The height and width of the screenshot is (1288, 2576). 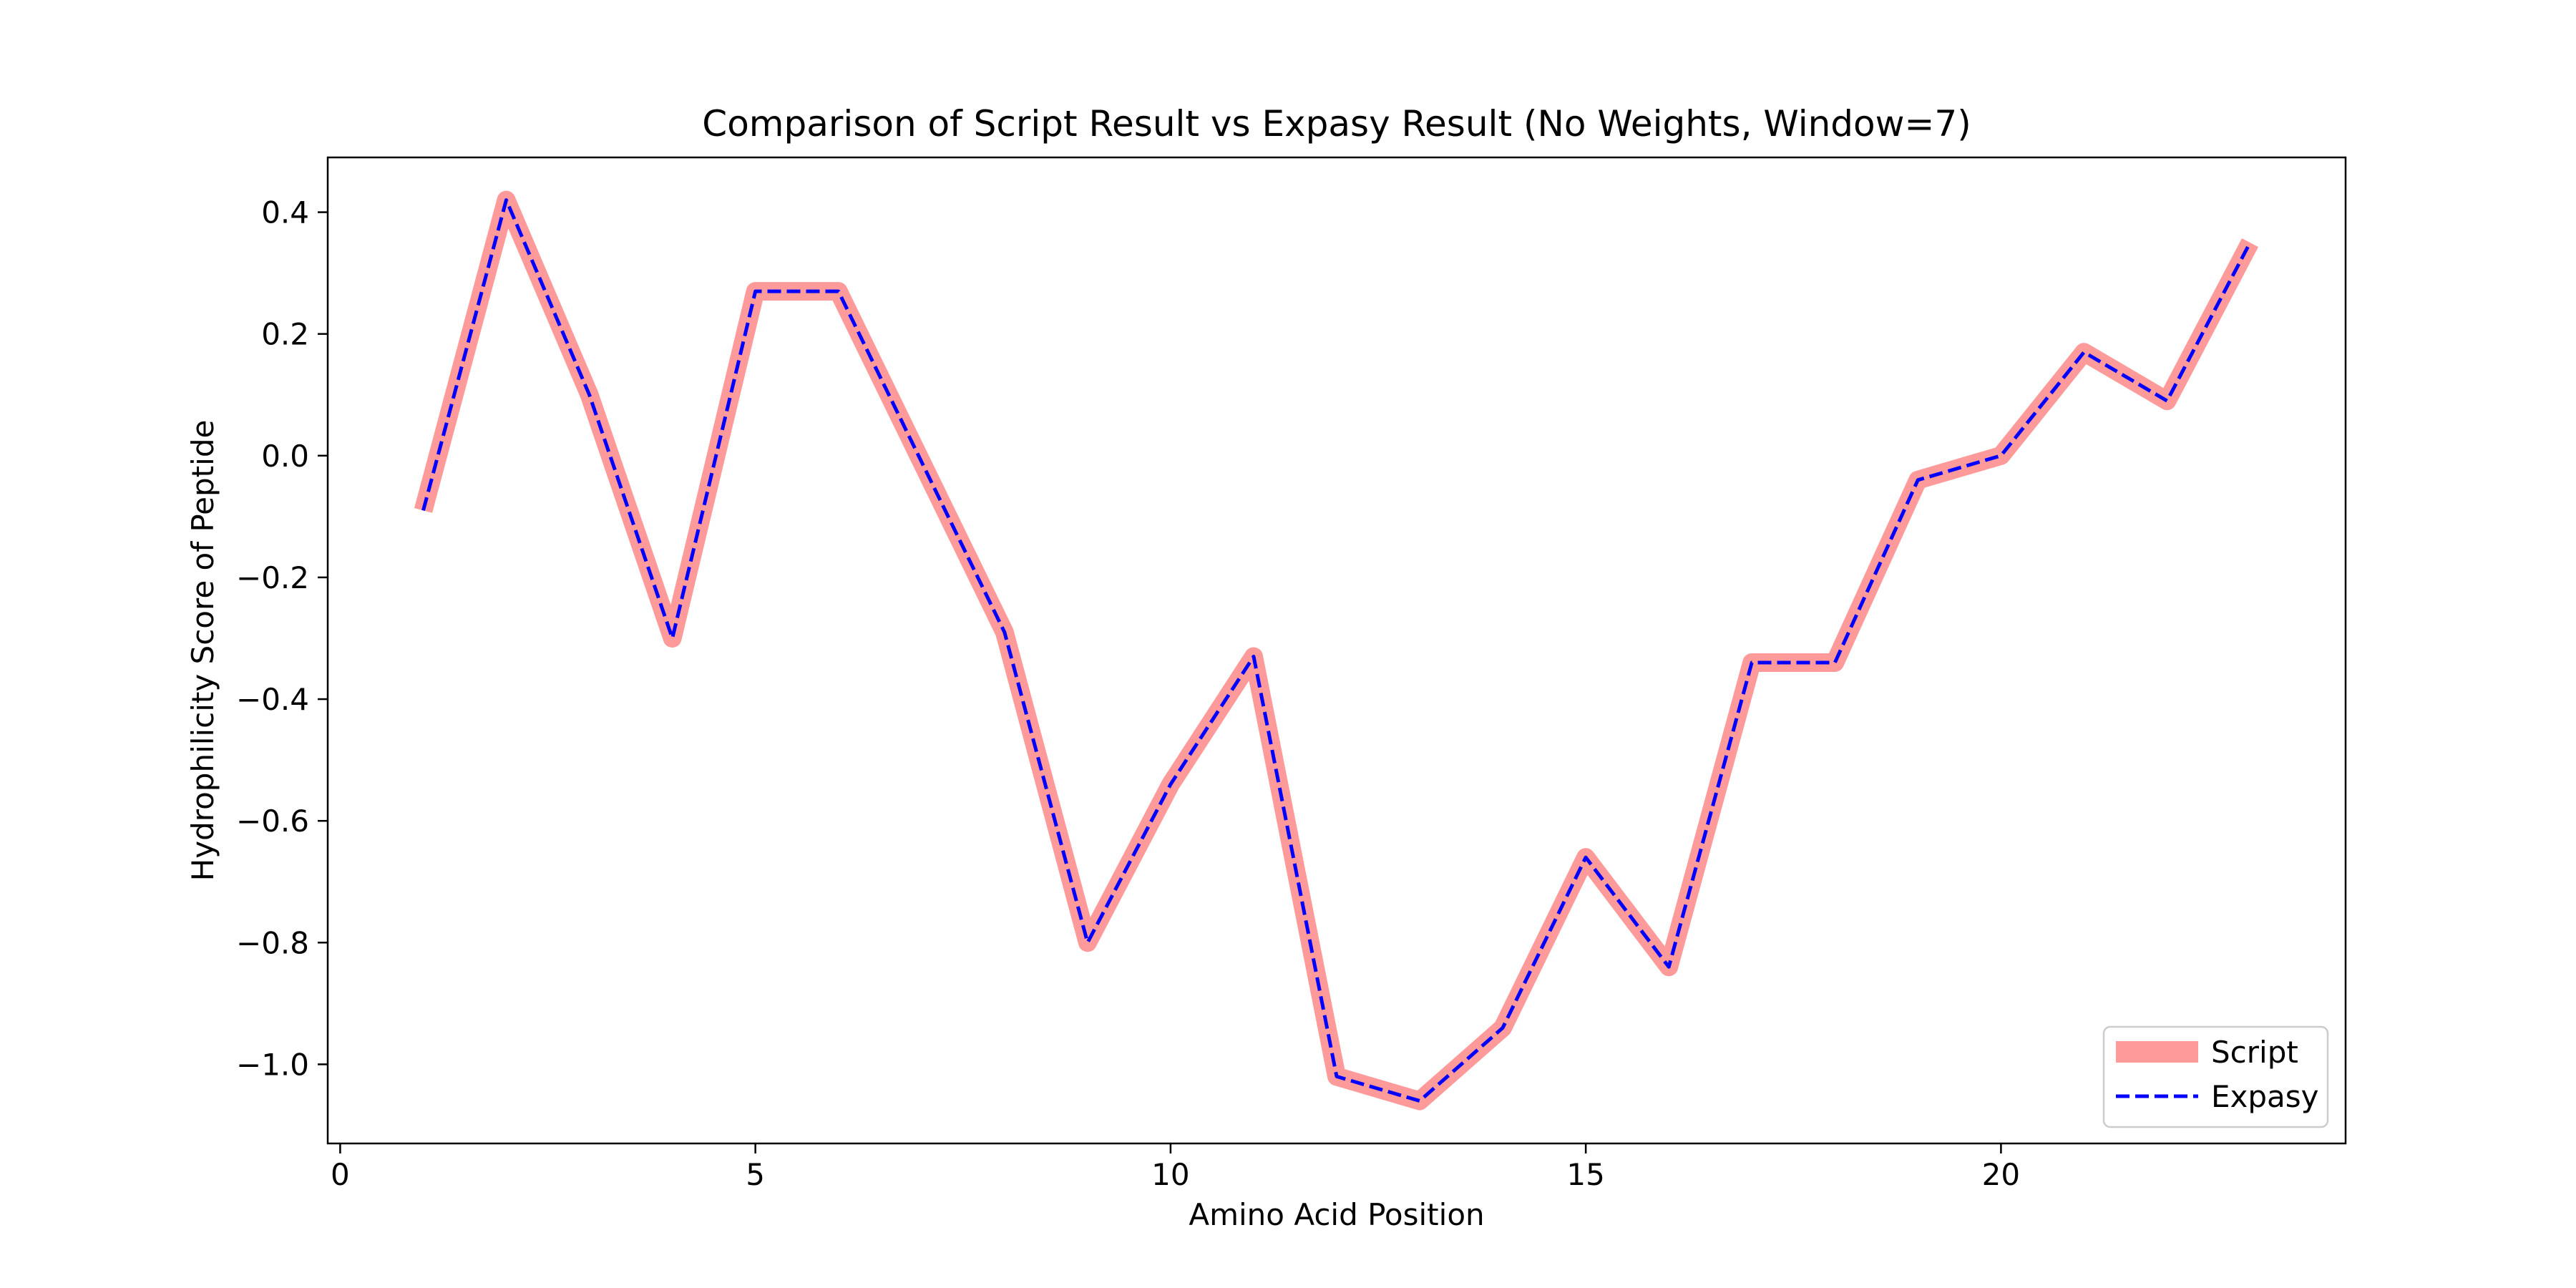 I want to click on x-tick-label: 5, so click(x=755, y=1174).